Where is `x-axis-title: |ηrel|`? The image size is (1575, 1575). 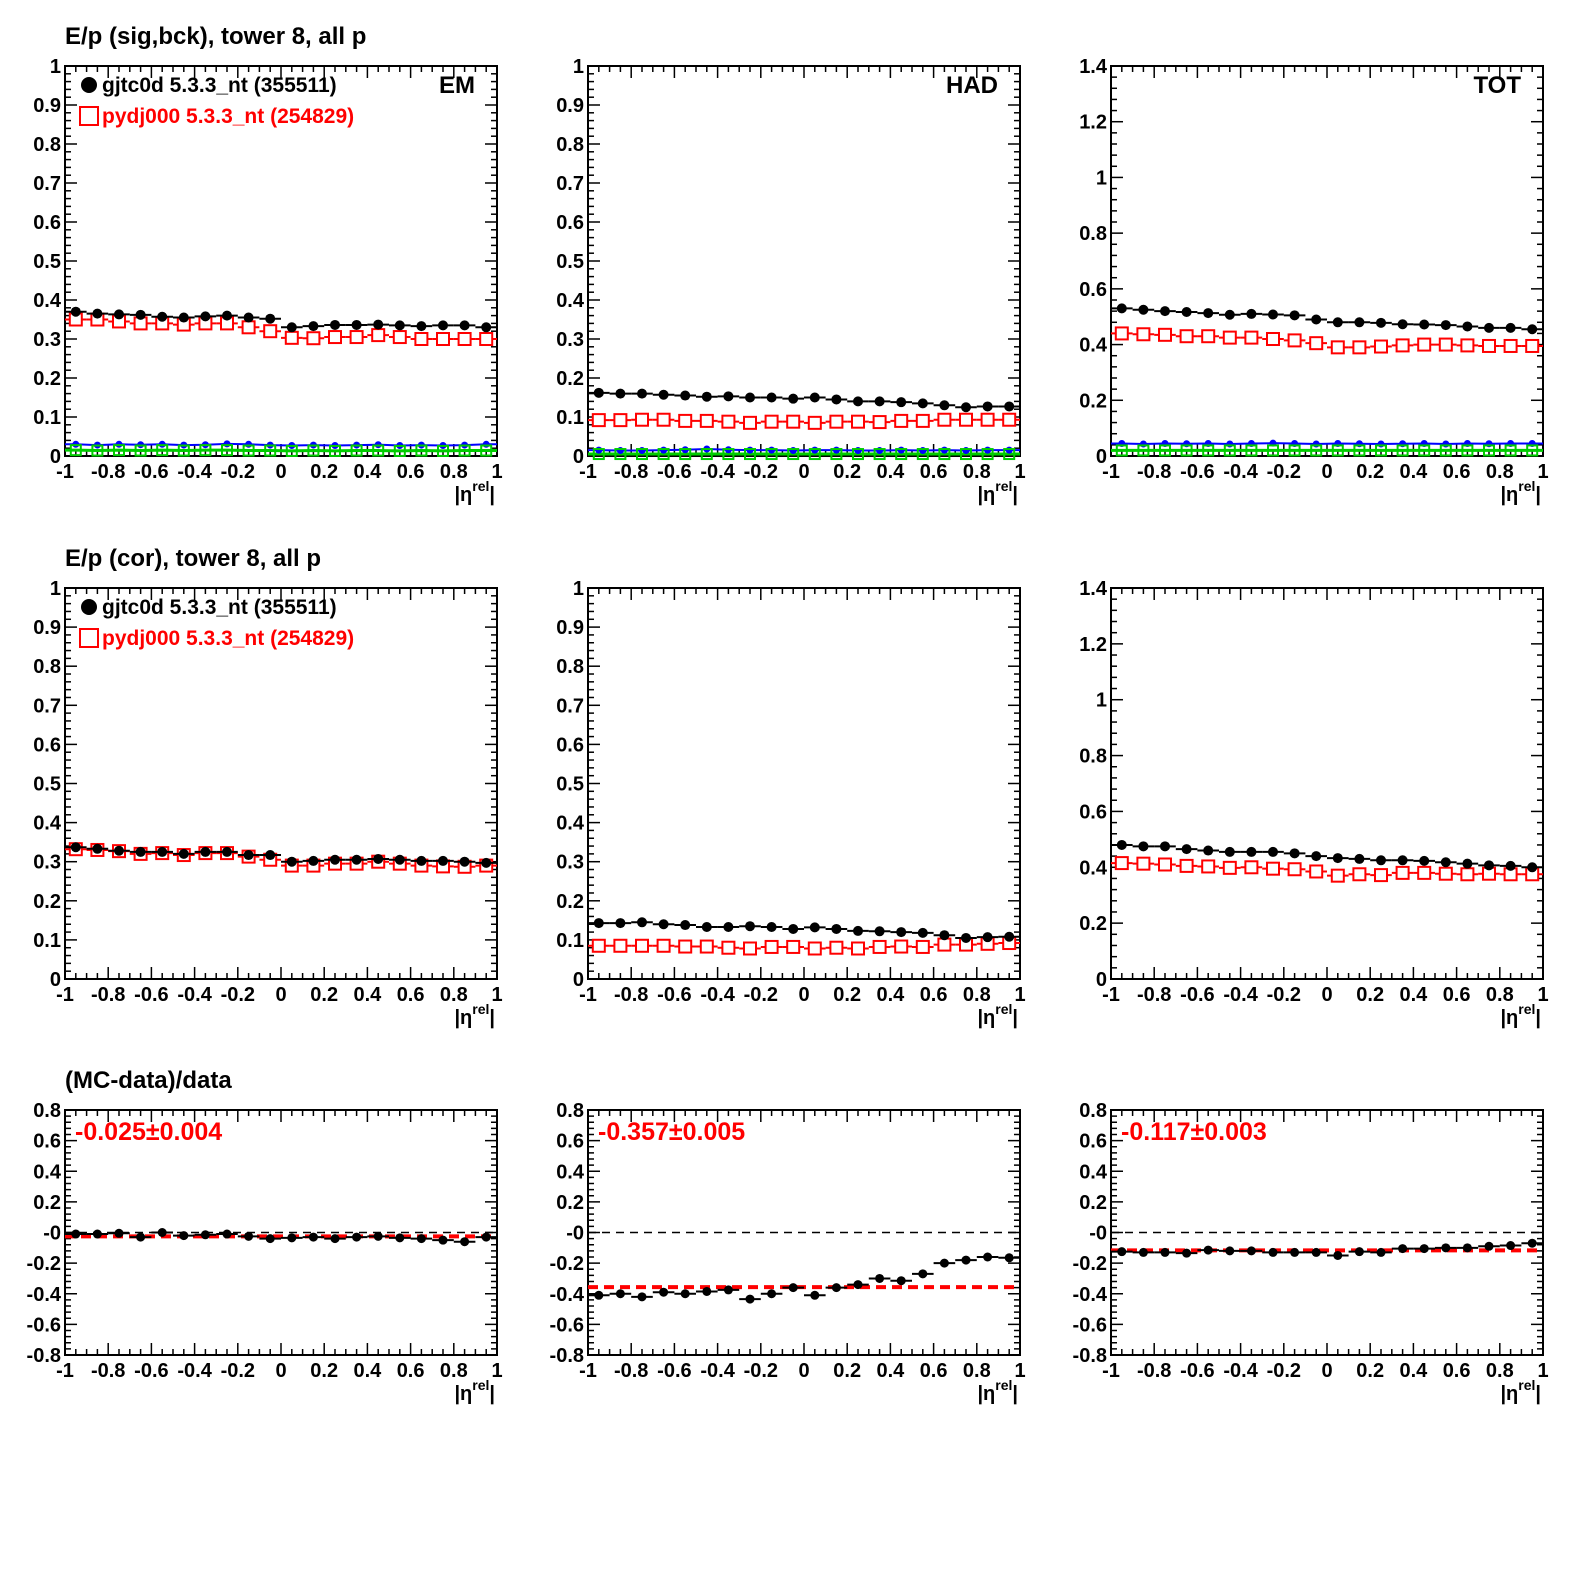 x-axis-title: |ηrel| is located at coordinates (474, 1015).